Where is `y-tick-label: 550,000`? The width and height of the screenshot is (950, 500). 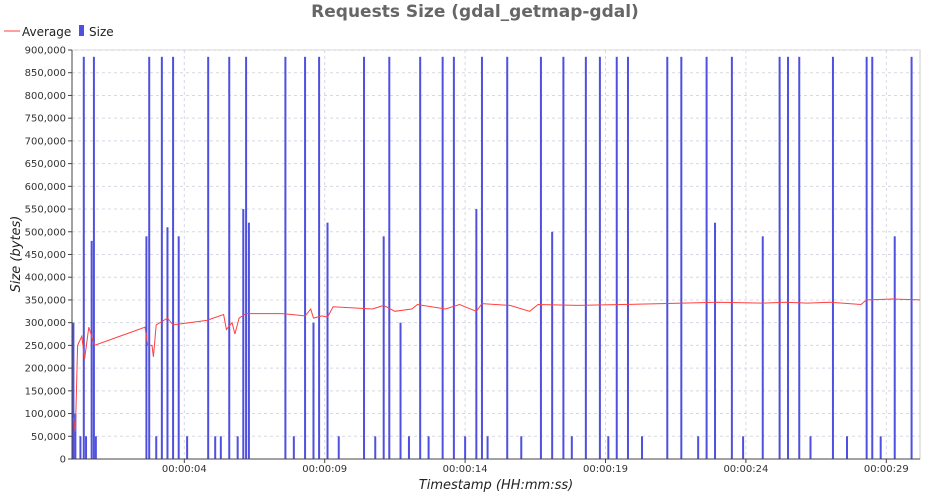
y-tick-label: 550,000 is located at coordinates (45, 210).